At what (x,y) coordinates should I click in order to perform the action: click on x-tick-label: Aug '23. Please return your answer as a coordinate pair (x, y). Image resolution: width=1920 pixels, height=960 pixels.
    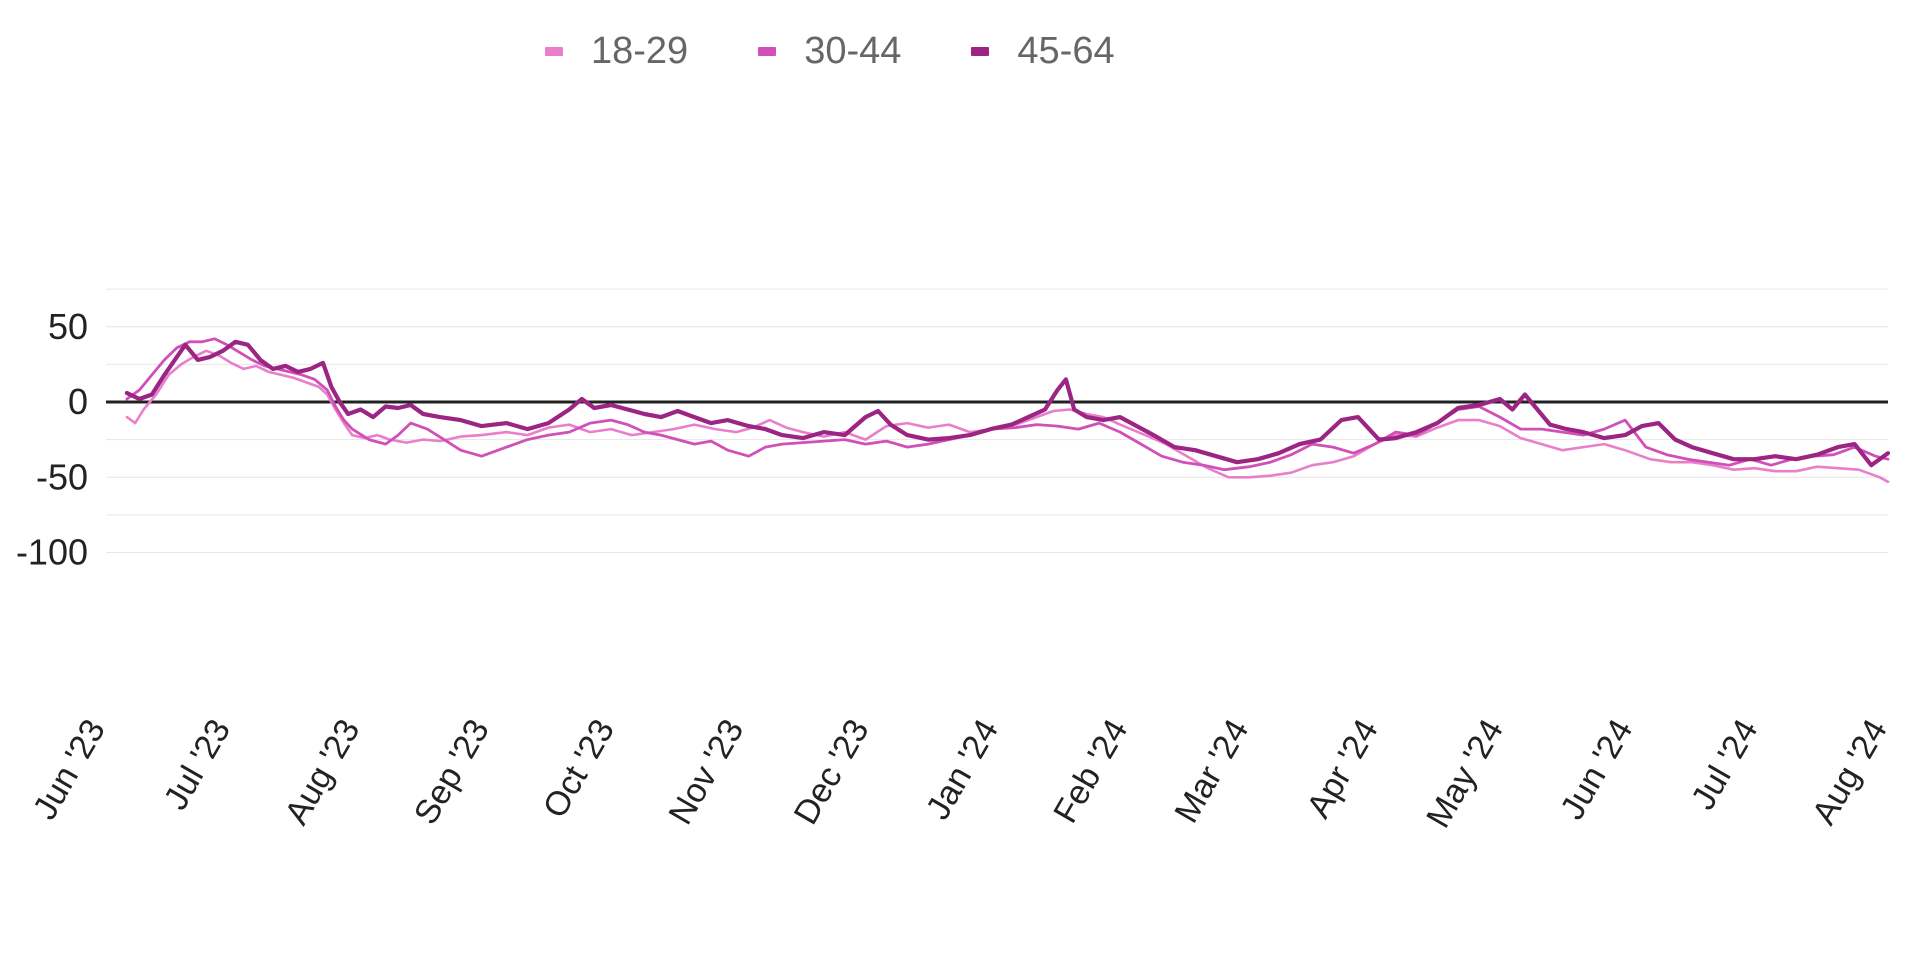
    Looking at the image, I should click on (322, 772).